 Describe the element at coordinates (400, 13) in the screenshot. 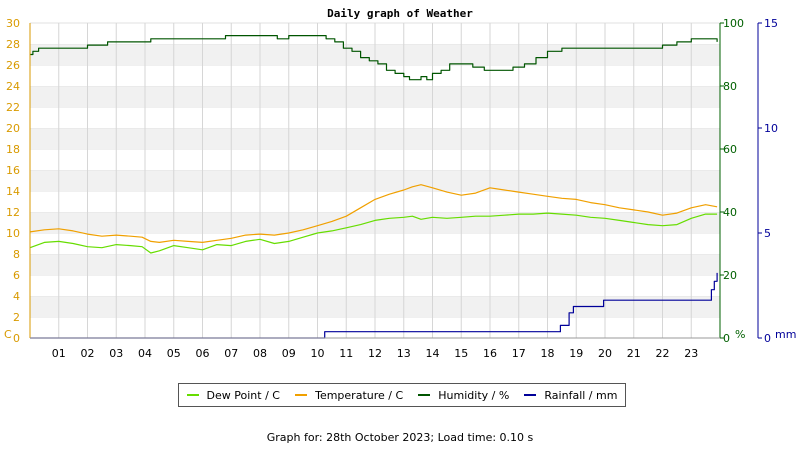

I see `chart-title: Daily graph of Weather` at that location.